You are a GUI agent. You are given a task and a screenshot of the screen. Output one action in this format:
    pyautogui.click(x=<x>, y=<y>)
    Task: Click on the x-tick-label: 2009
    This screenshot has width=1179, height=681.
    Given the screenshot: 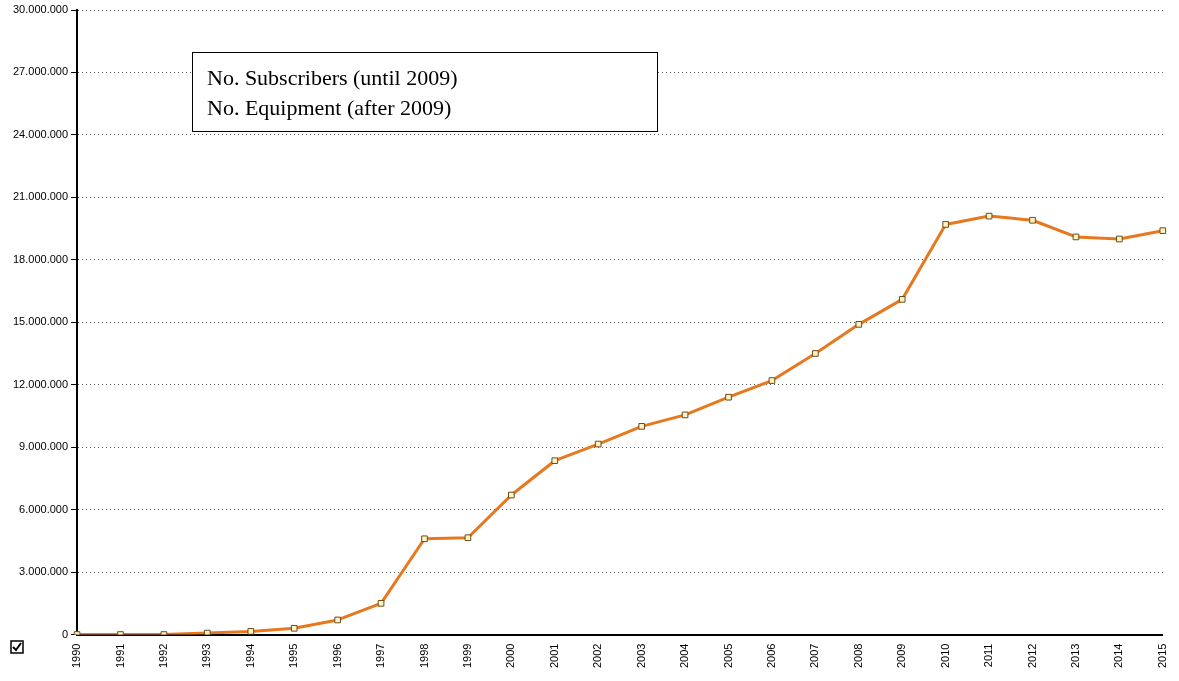 What is the action you would take?
    pyautogui.click(x=901, y=656)
    